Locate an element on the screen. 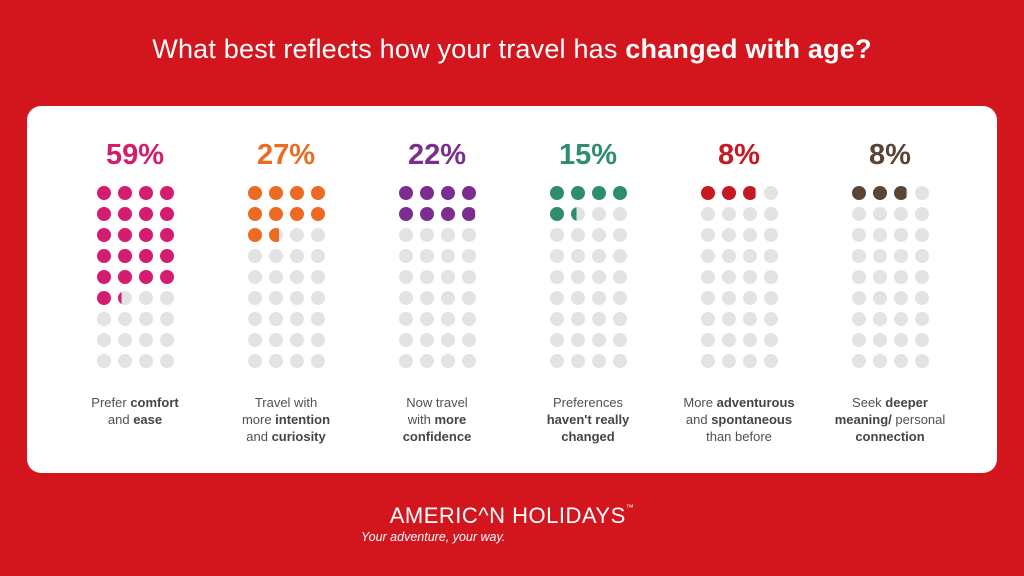  title-emphasis: changed with age? is located at coordinates (748, 49).